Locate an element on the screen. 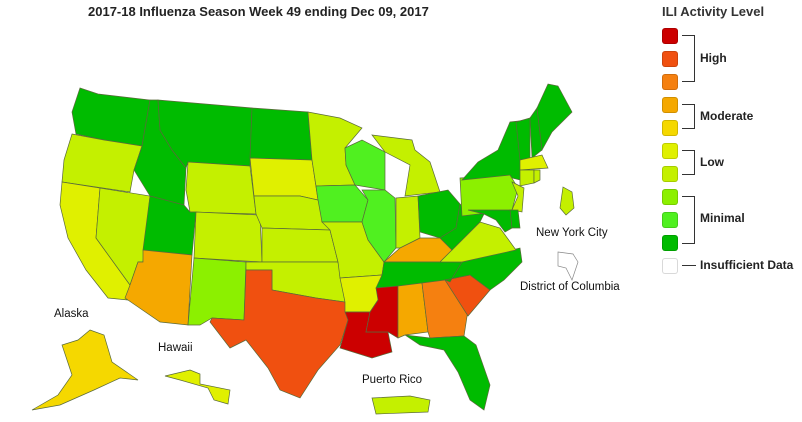  state-az is located at coordinates (158, 287).